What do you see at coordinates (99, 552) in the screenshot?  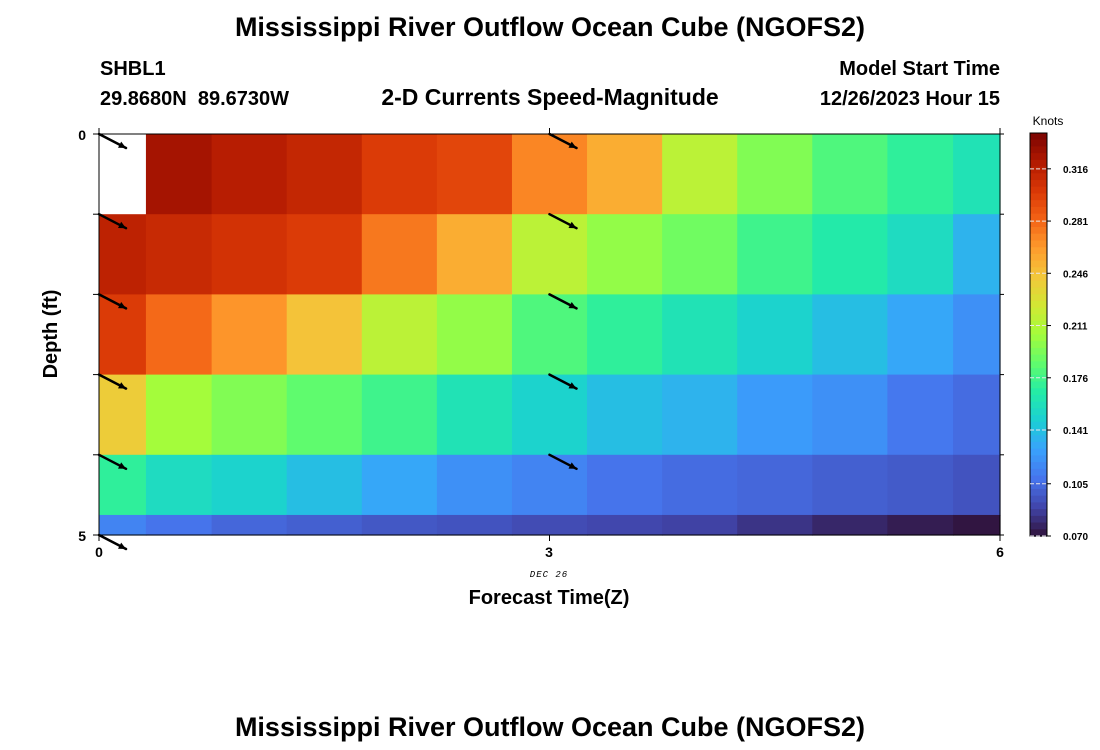 I see `x-tick-label: 0` at bounding box center [99, 552].